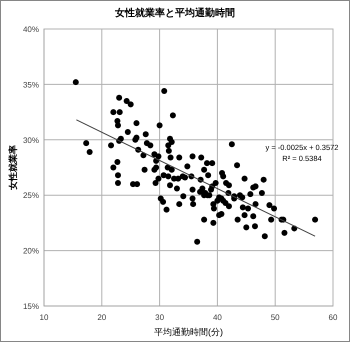  I want to click on x-tick-label: 30, so click(160, 317).